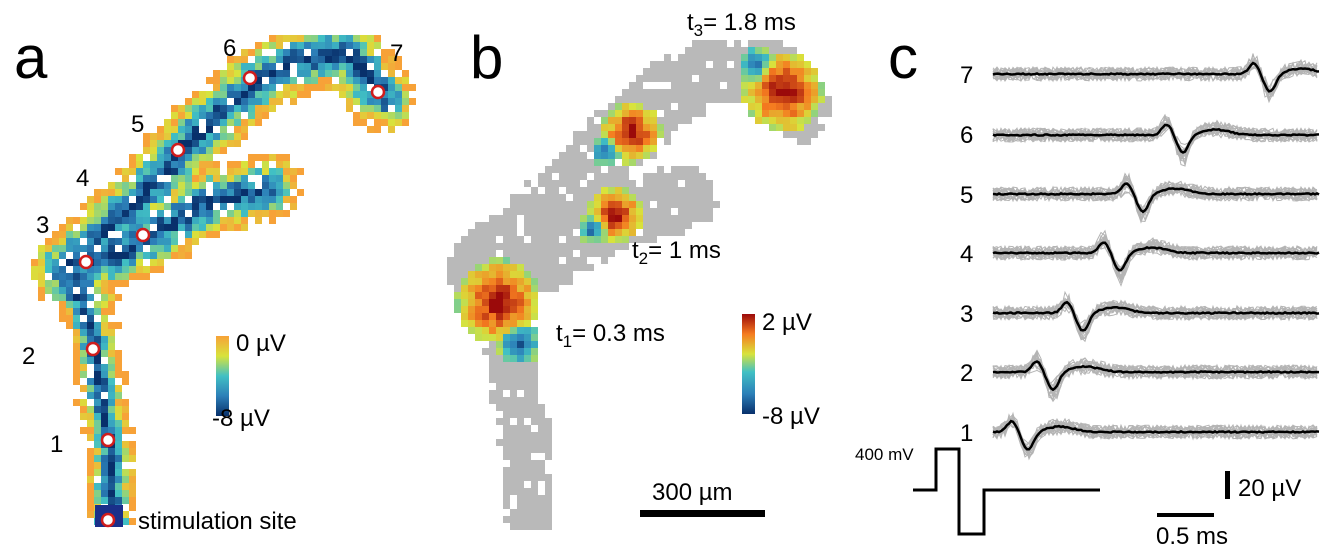 The height and width of the screenshot is (549, 1334). I want to click on trace-label-6: 6, so click(966, 135).